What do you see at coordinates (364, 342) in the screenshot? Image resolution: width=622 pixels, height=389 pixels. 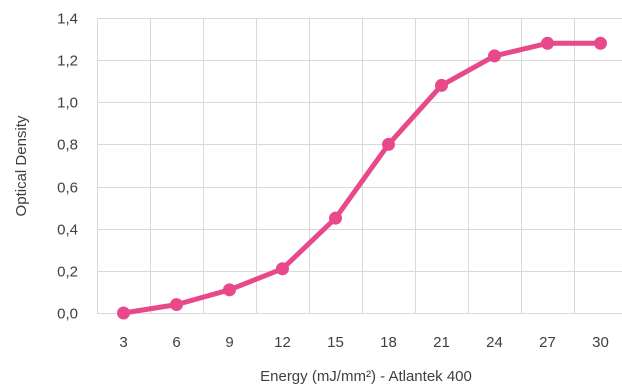 I see `x-axis-ticks: 3 6 9 12 15 18 21 24 27 30` at bounding box center [364, 342].